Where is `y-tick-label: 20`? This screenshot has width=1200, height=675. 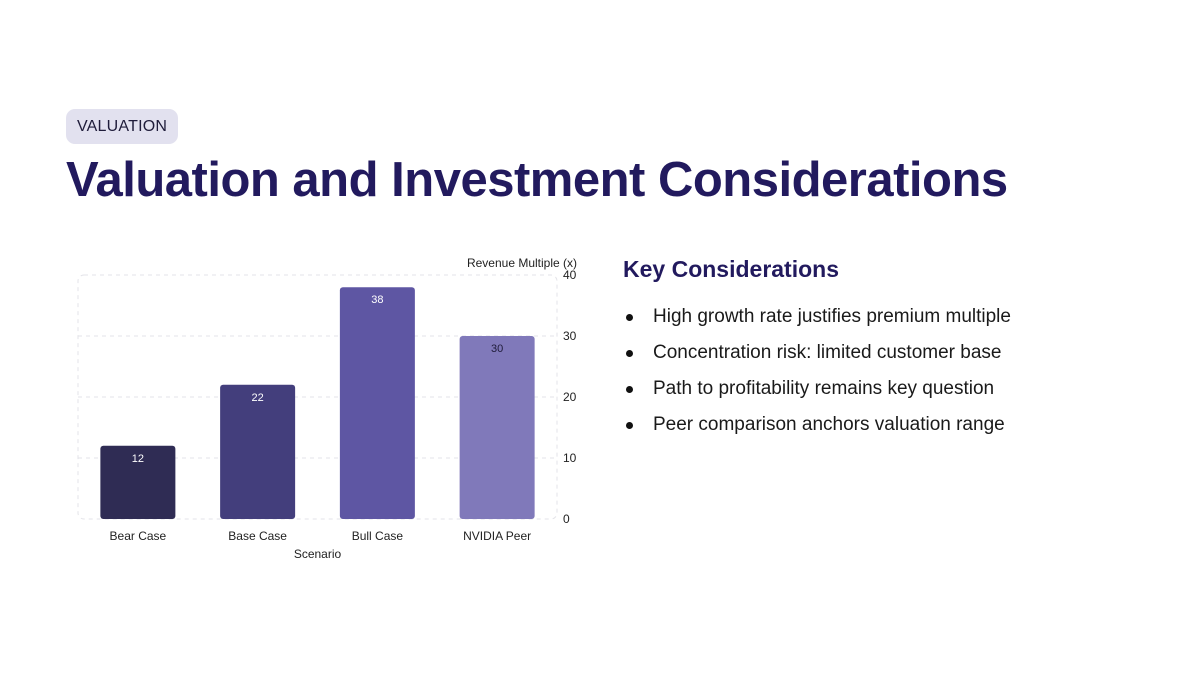
y-tick-label: 20 is located at coordinates (570, 397).